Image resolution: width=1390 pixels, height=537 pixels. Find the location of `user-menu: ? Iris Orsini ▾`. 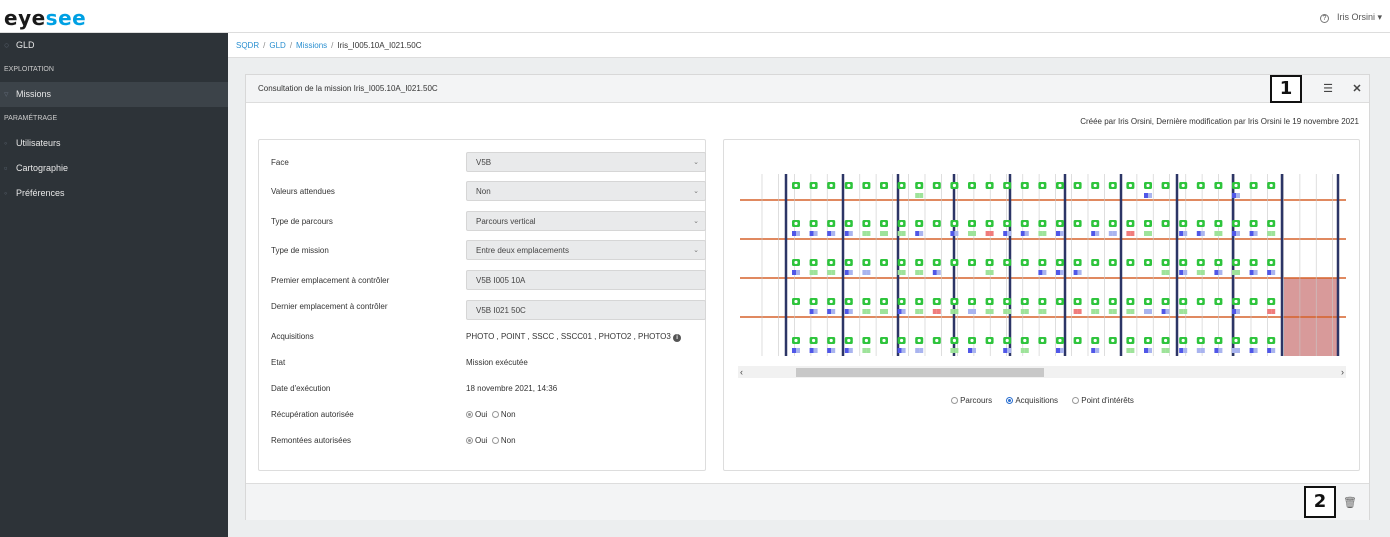

user-menu: ? Iris Orsini ▾ is located at coordinates (1350, 17).